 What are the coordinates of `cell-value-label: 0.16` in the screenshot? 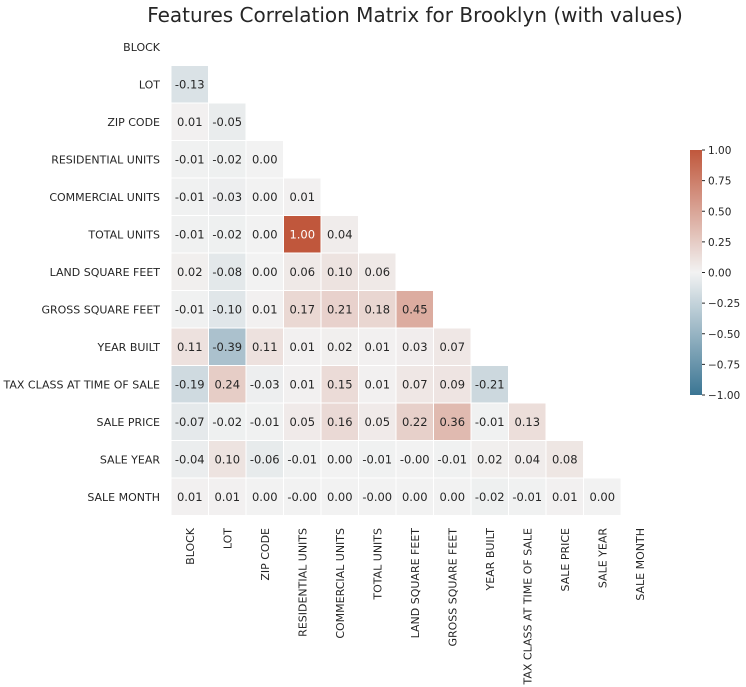 It's located at (340, 422).